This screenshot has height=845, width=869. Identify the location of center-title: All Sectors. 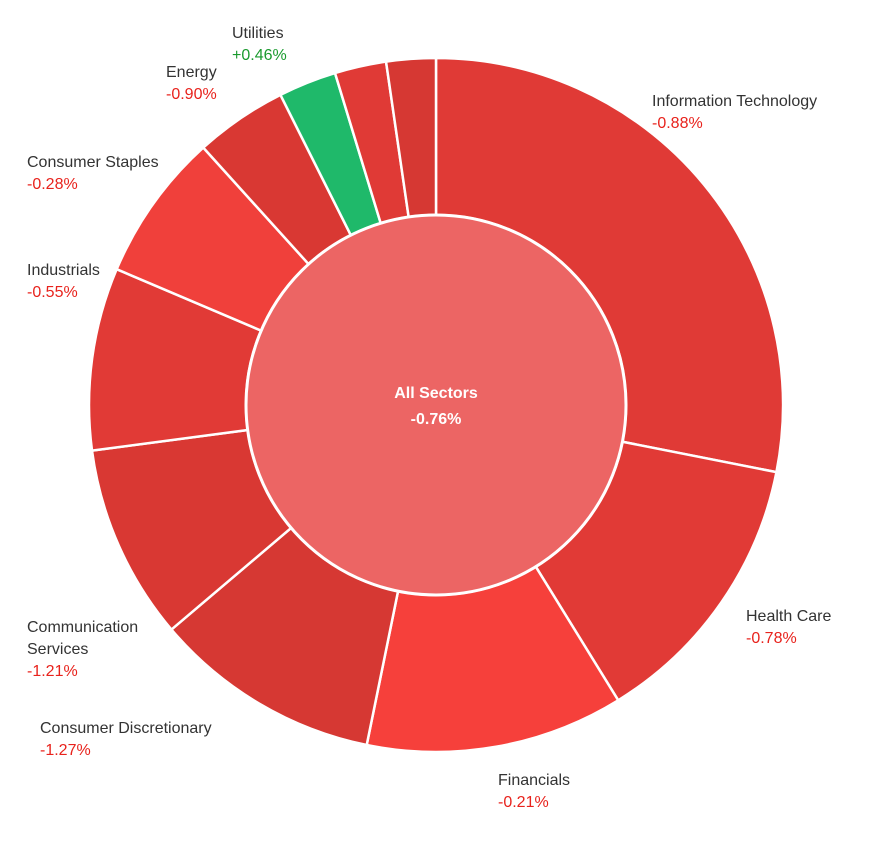
(436, 393).